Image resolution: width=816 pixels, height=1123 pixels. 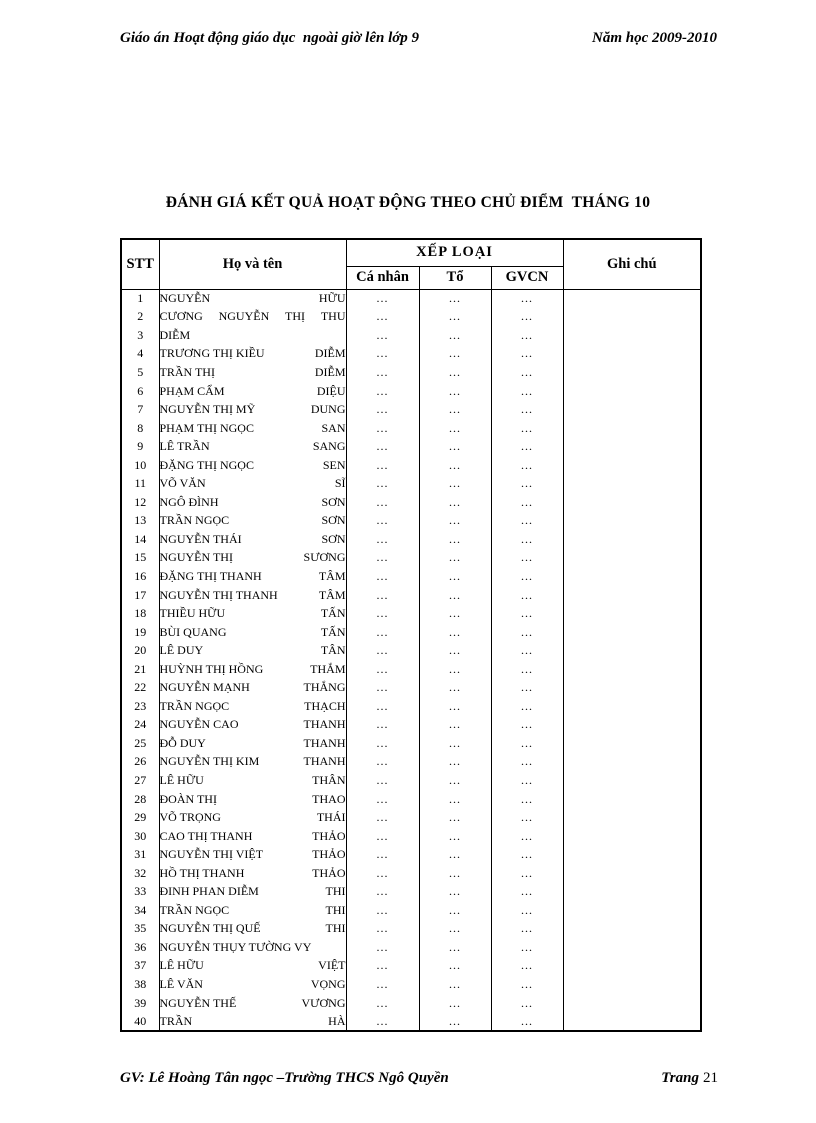 I want to click on name-segment: CƯƠNG, so click(x=181, y=316).